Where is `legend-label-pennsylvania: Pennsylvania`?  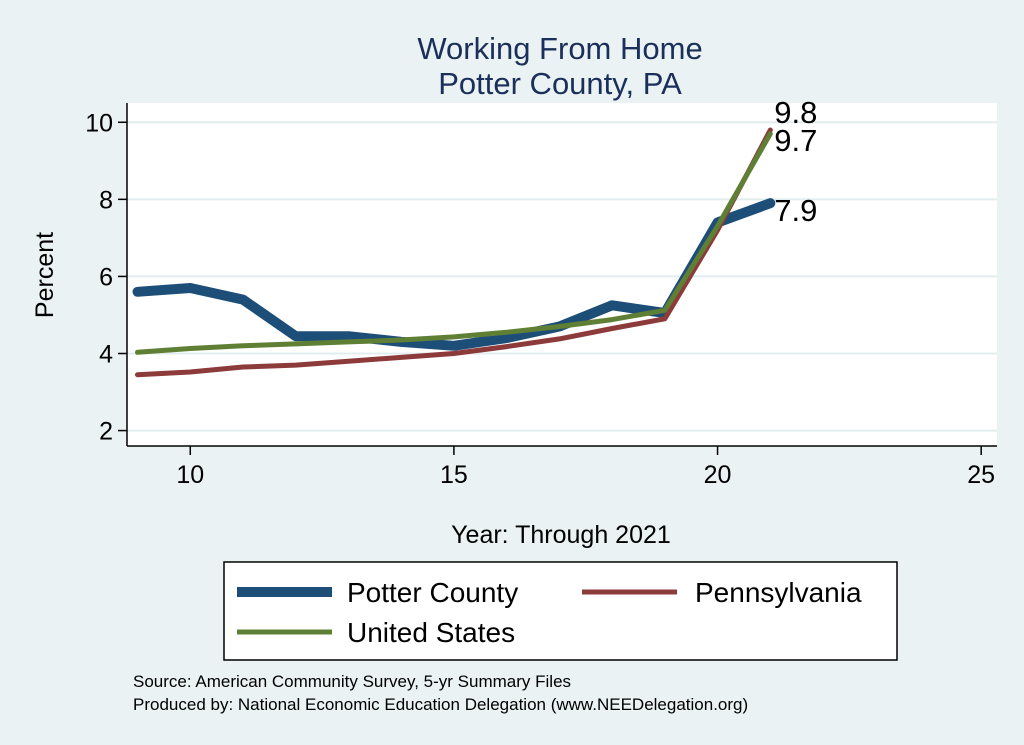
legend-label-pennsylvania: Pennsylvania is located at coordinates (778, 592).